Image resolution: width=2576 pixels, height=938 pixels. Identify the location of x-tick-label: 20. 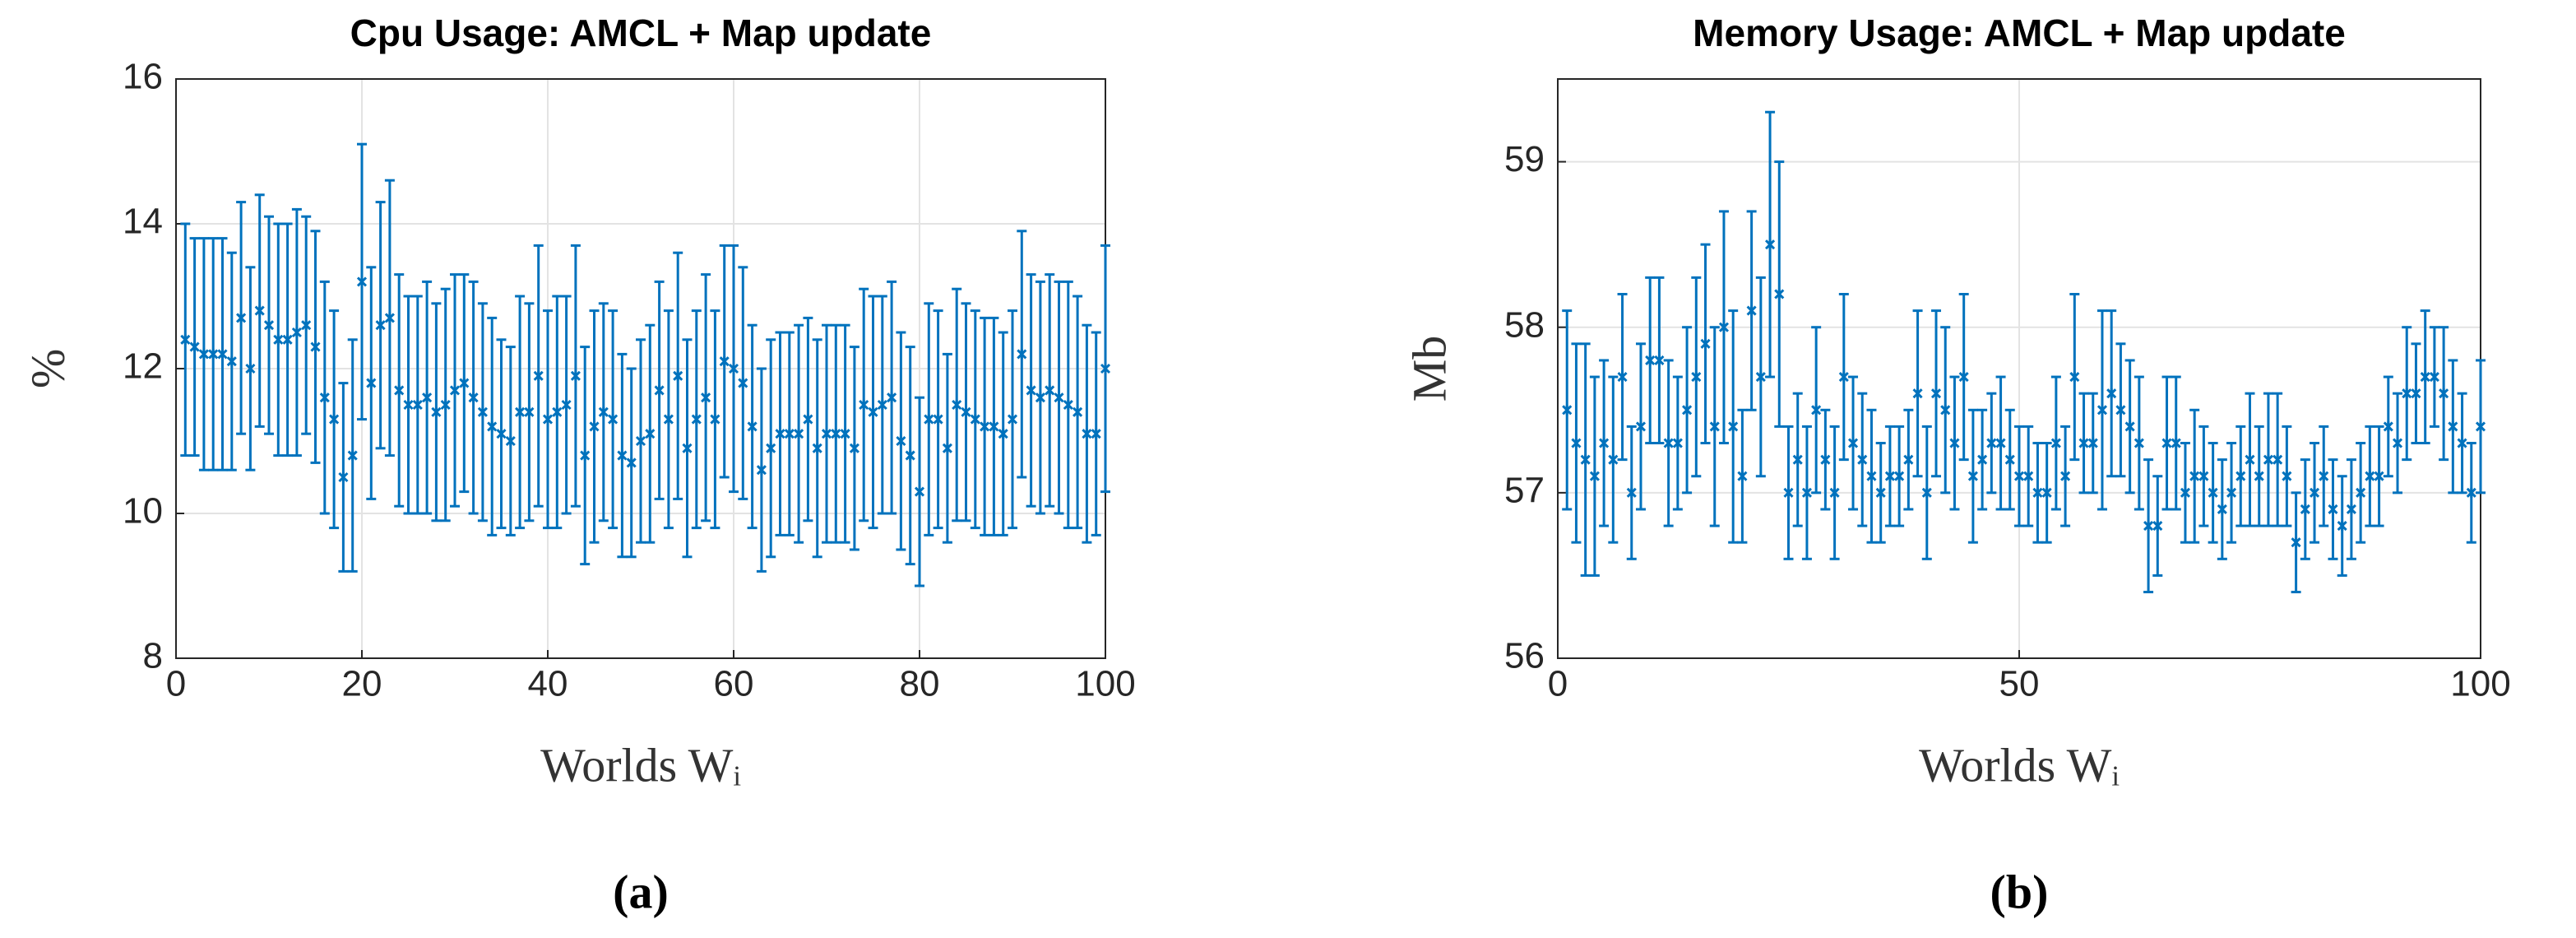
(362, 684).